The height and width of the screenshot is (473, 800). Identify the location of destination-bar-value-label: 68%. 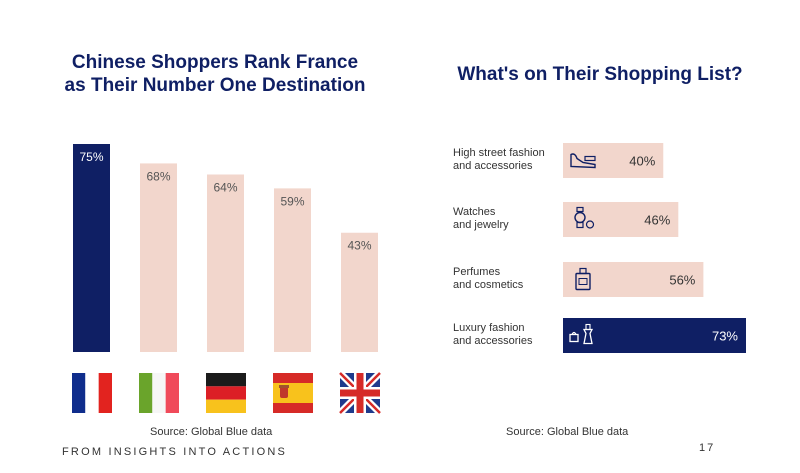
(158, 176).